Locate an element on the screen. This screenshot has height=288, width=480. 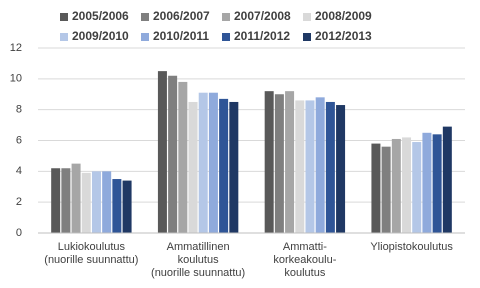
legend-label: 2009/2010 is located at coordinates (100, 36).